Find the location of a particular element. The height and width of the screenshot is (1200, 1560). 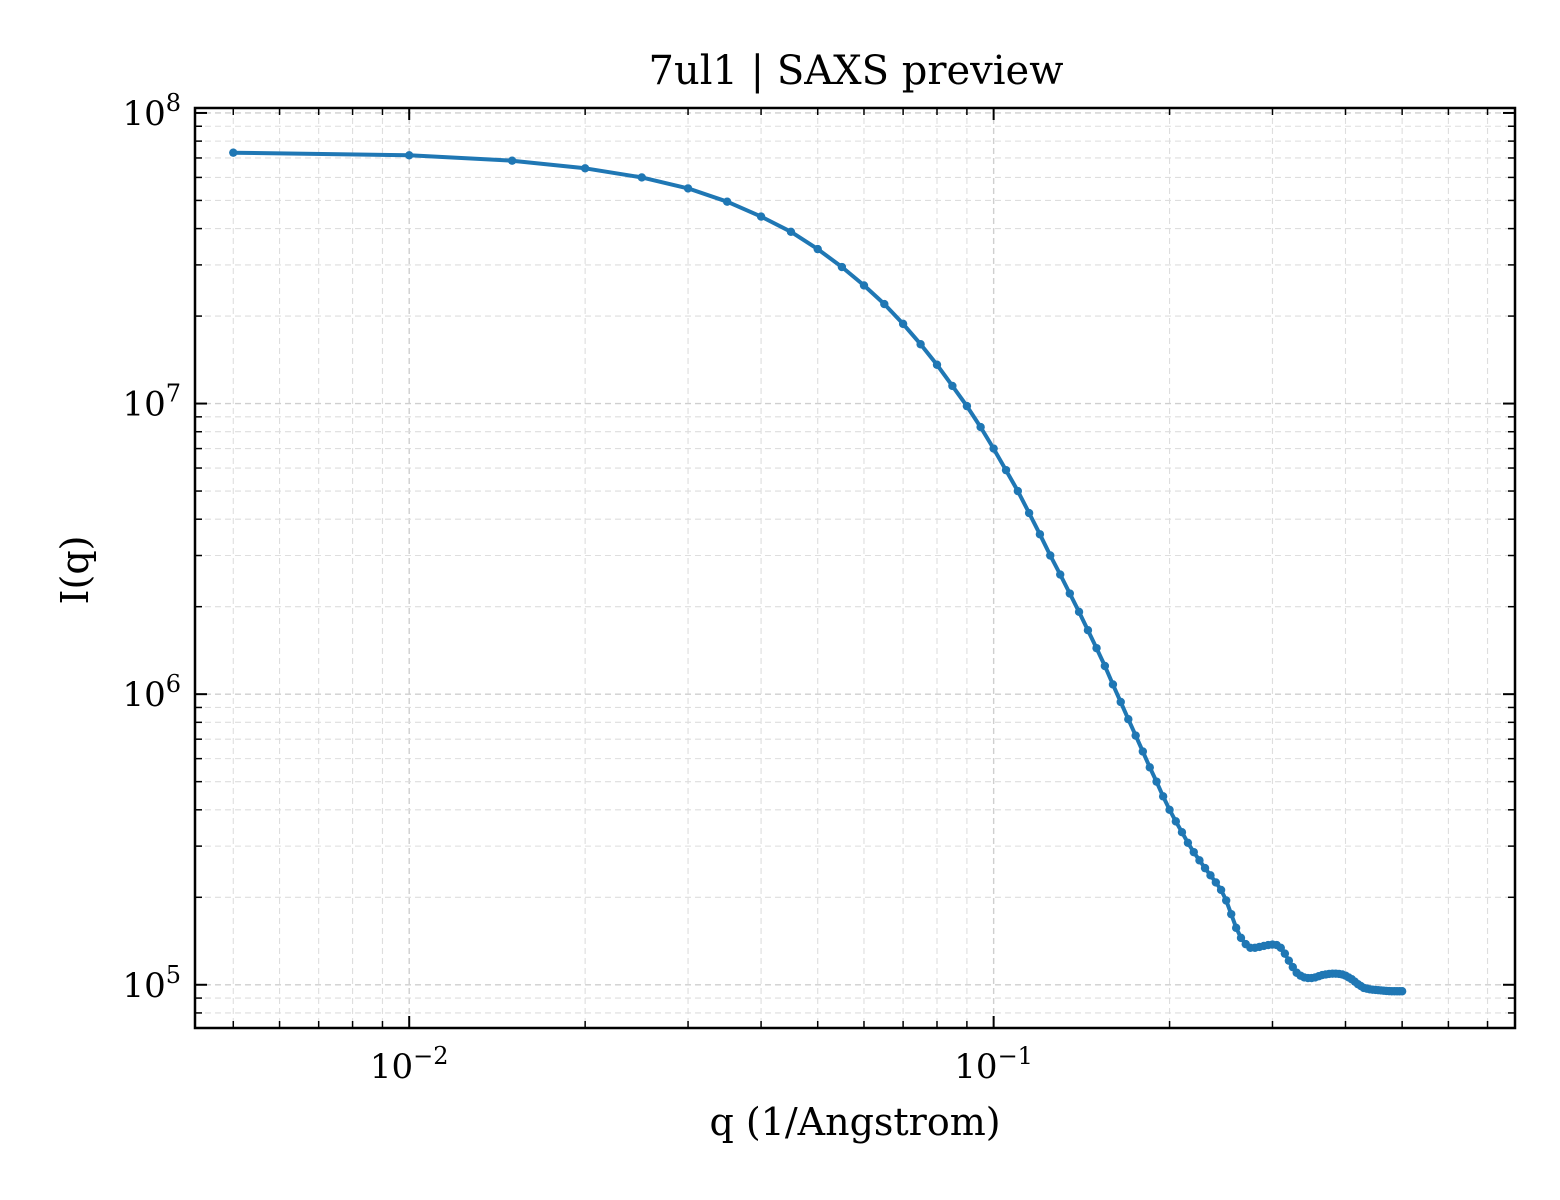

x-tick-label: 10⁻¹ is located at coordinates (993, 1064).